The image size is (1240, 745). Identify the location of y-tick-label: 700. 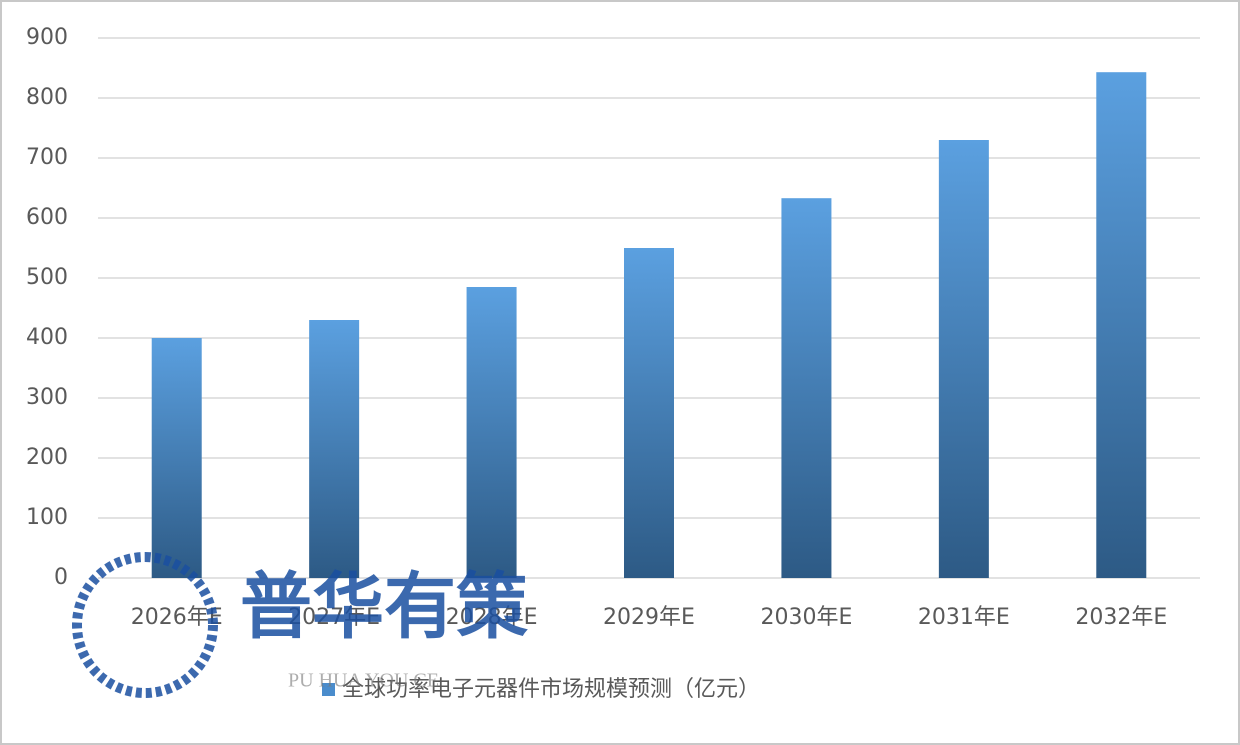
(47, 157).